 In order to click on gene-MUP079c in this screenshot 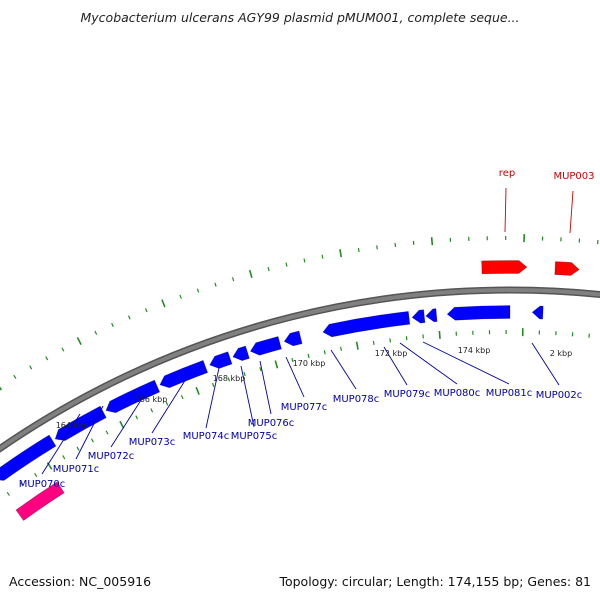, I will do `click(418, 316)`.